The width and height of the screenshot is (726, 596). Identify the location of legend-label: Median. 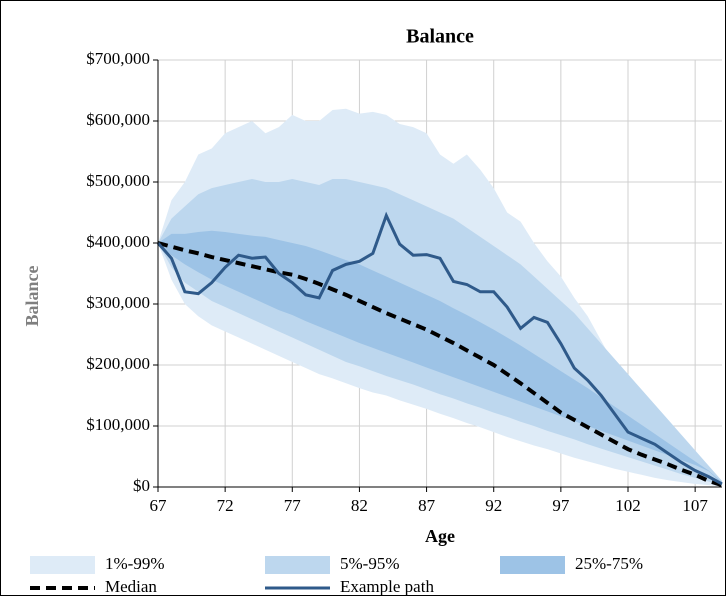
(131, 586).